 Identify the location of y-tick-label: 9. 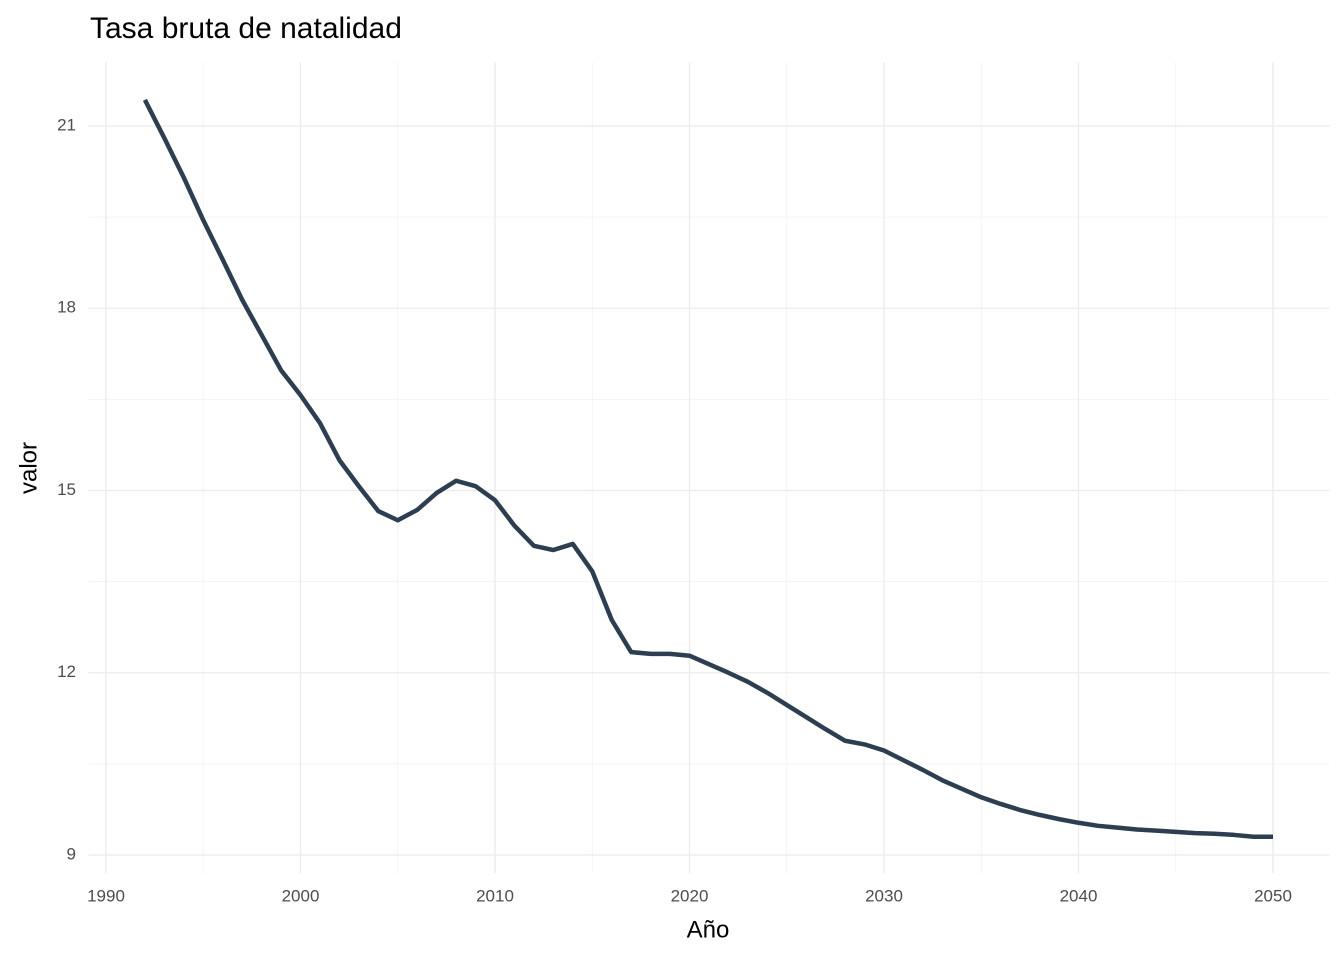
(71, 853).